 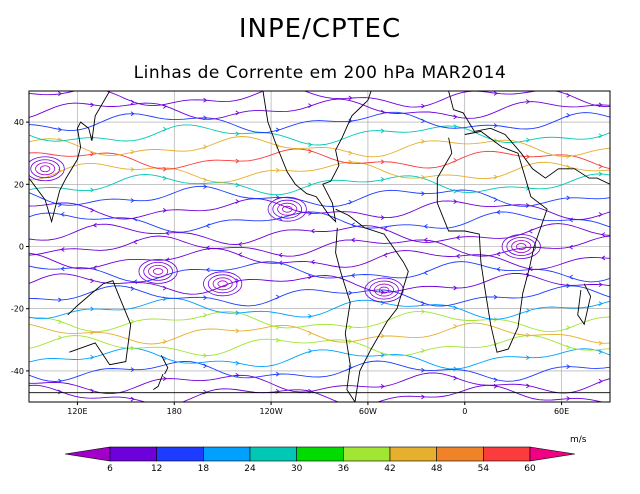 What do you see at coordinates (270, 411) in the screenshot?
I see `lon-tick-label: 120W` at bounding box center [270, 411].